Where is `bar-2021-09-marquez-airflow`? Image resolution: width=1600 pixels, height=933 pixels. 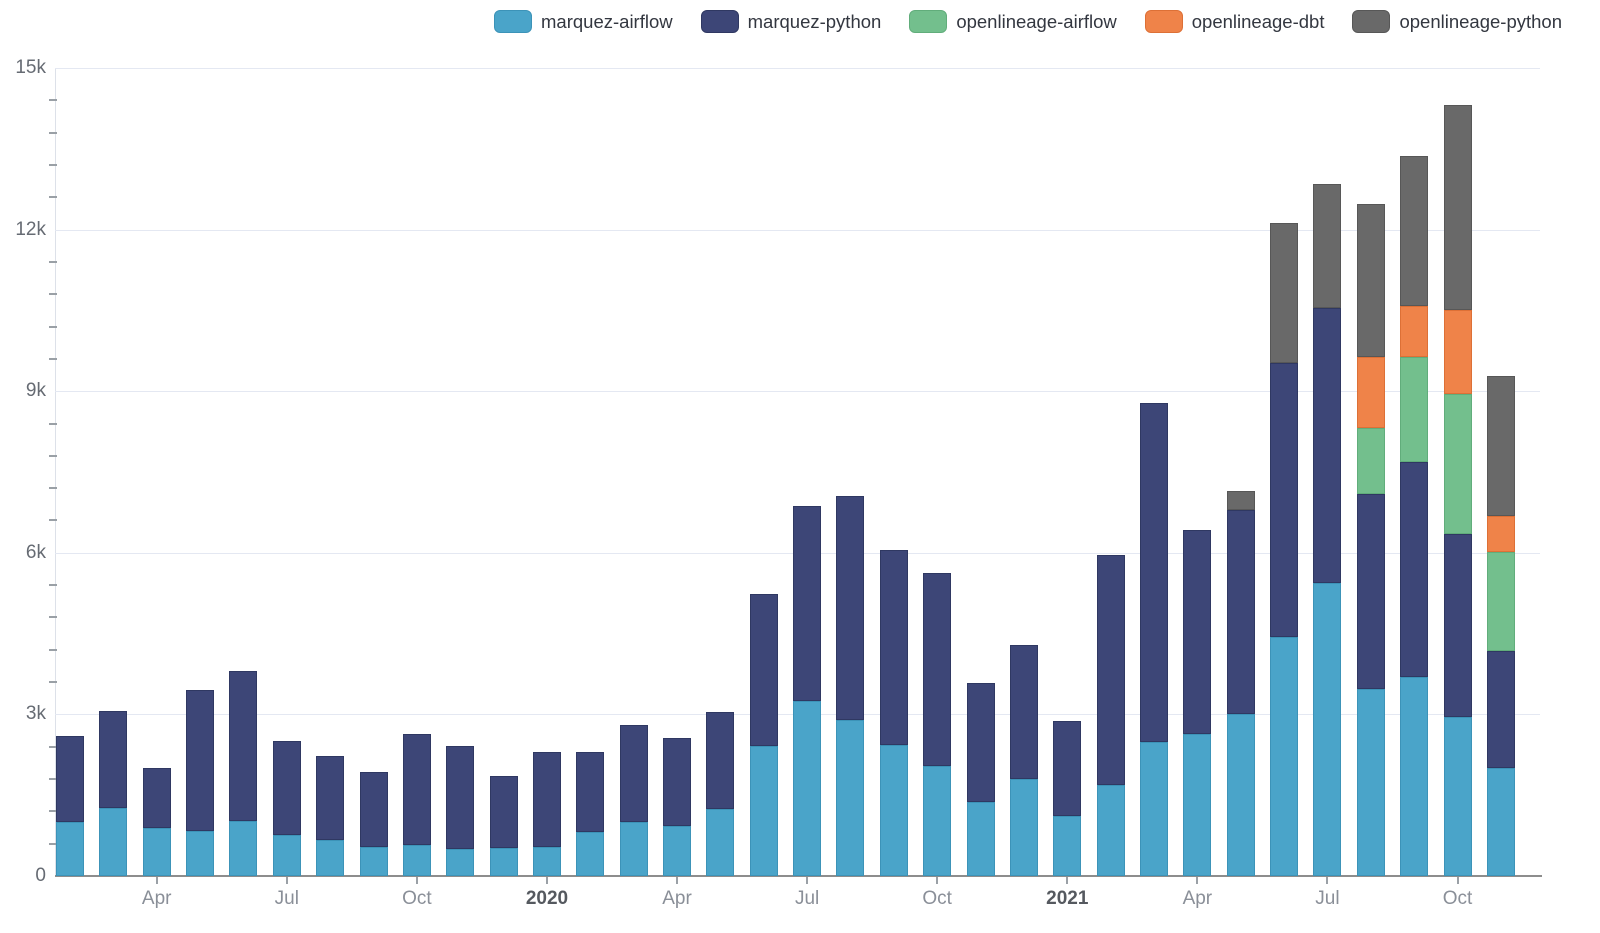 bar-2021-09-marquez-airflow is located at coordinates (1414, 776).